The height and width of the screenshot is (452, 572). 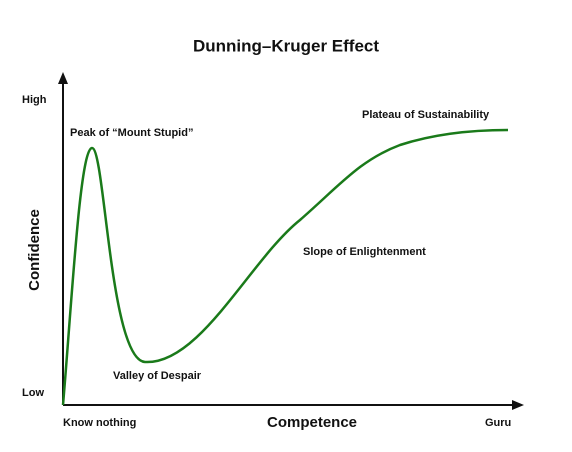 I want to click on x-axis-arrow, so click(x=518, y=405).